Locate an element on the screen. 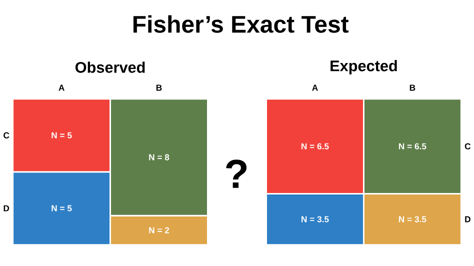 This screenshot has width=474, height=266. chart-subtitle: Observed is located at coordinates (110, 67).